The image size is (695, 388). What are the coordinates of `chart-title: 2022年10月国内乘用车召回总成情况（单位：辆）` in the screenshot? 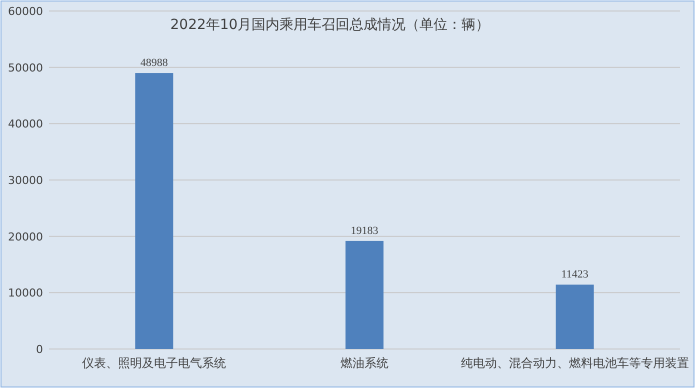 It's located at (330, 25).